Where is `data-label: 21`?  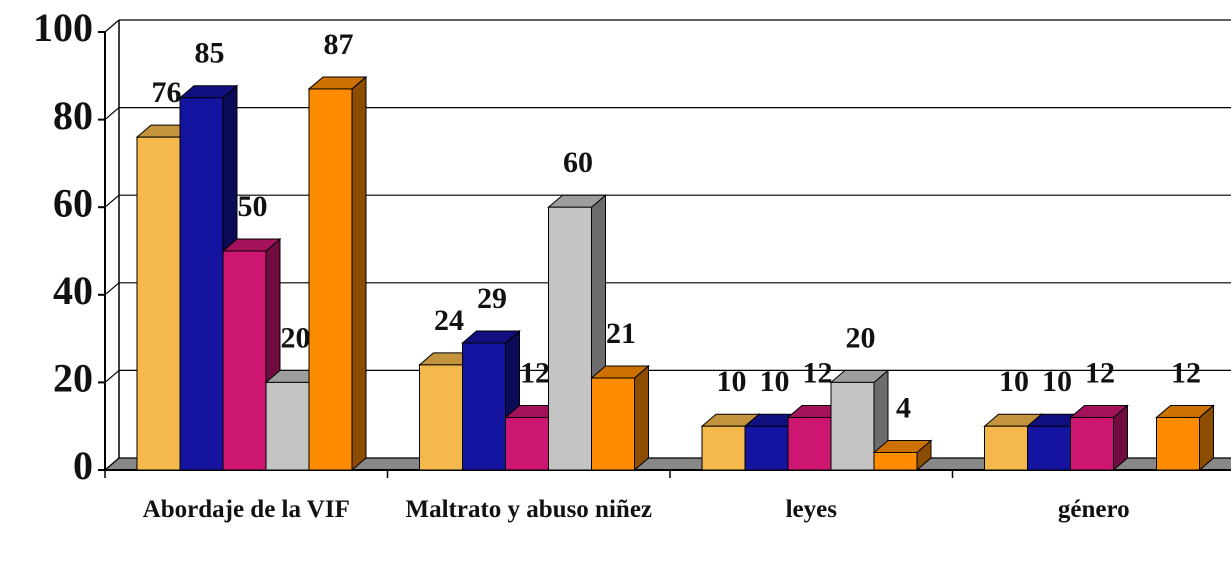 data-label: 21 is located at coordinates (621, 333).